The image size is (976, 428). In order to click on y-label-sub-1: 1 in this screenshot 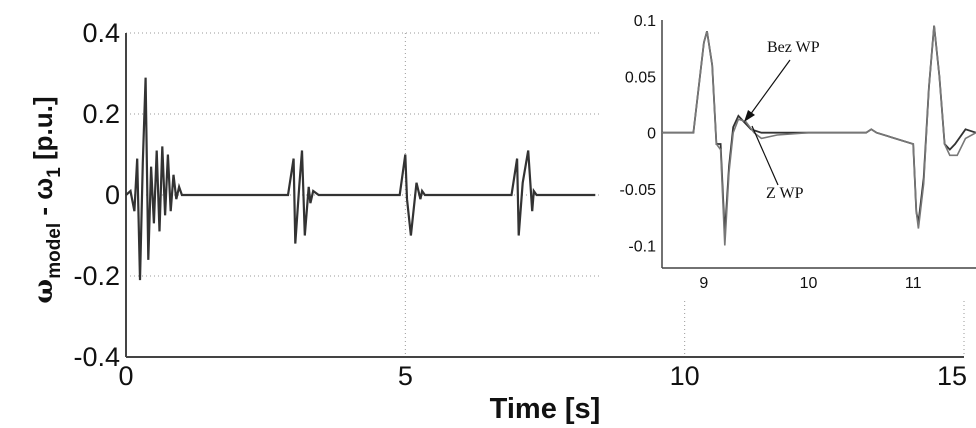, I will do `click(54, 172)`.